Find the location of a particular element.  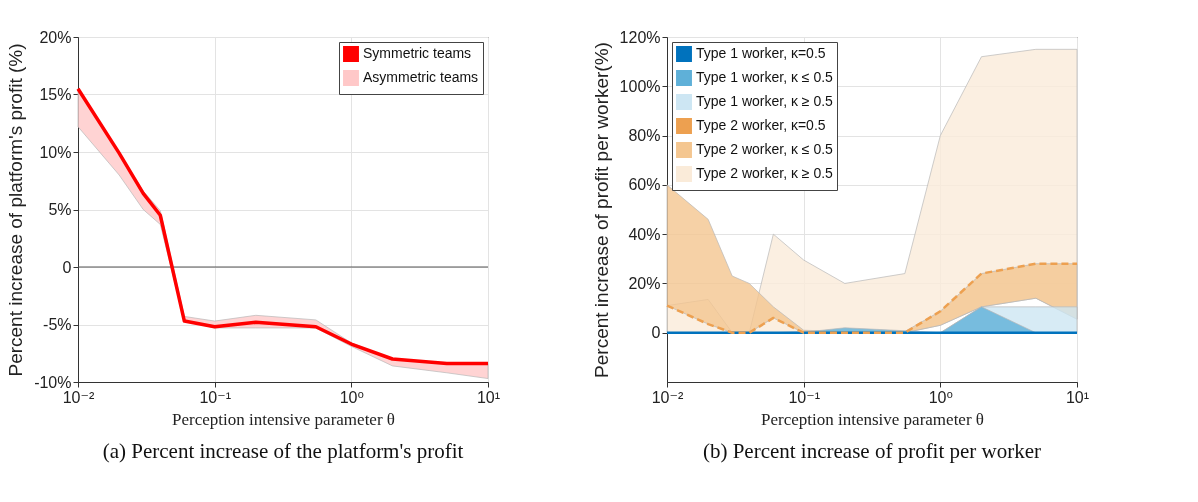

y-tick-label: 5% is located at coordinates (60, 209).